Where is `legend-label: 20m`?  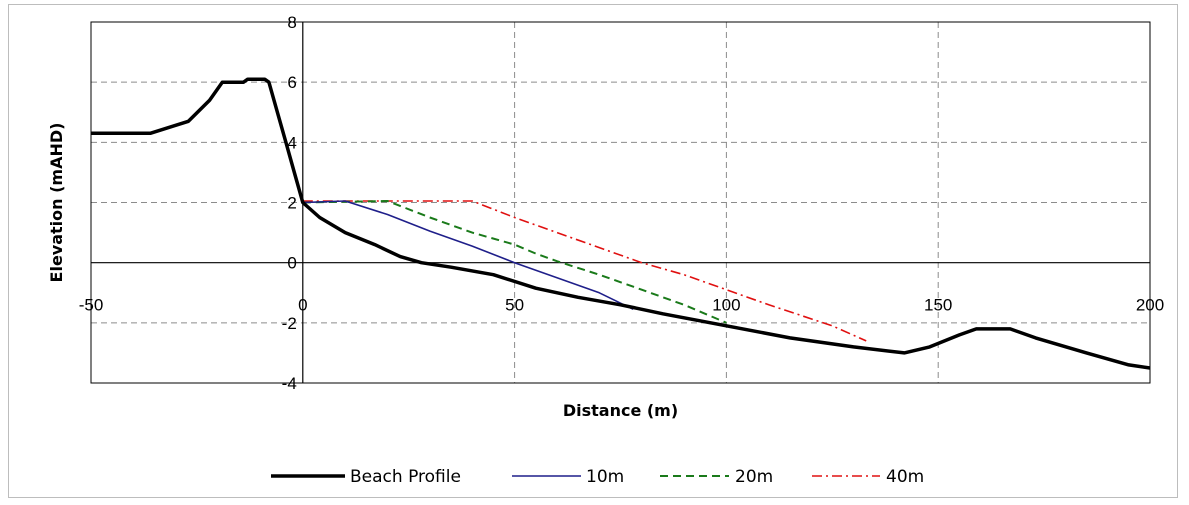
legend-label: 20m is located at coordinates (754, 477).